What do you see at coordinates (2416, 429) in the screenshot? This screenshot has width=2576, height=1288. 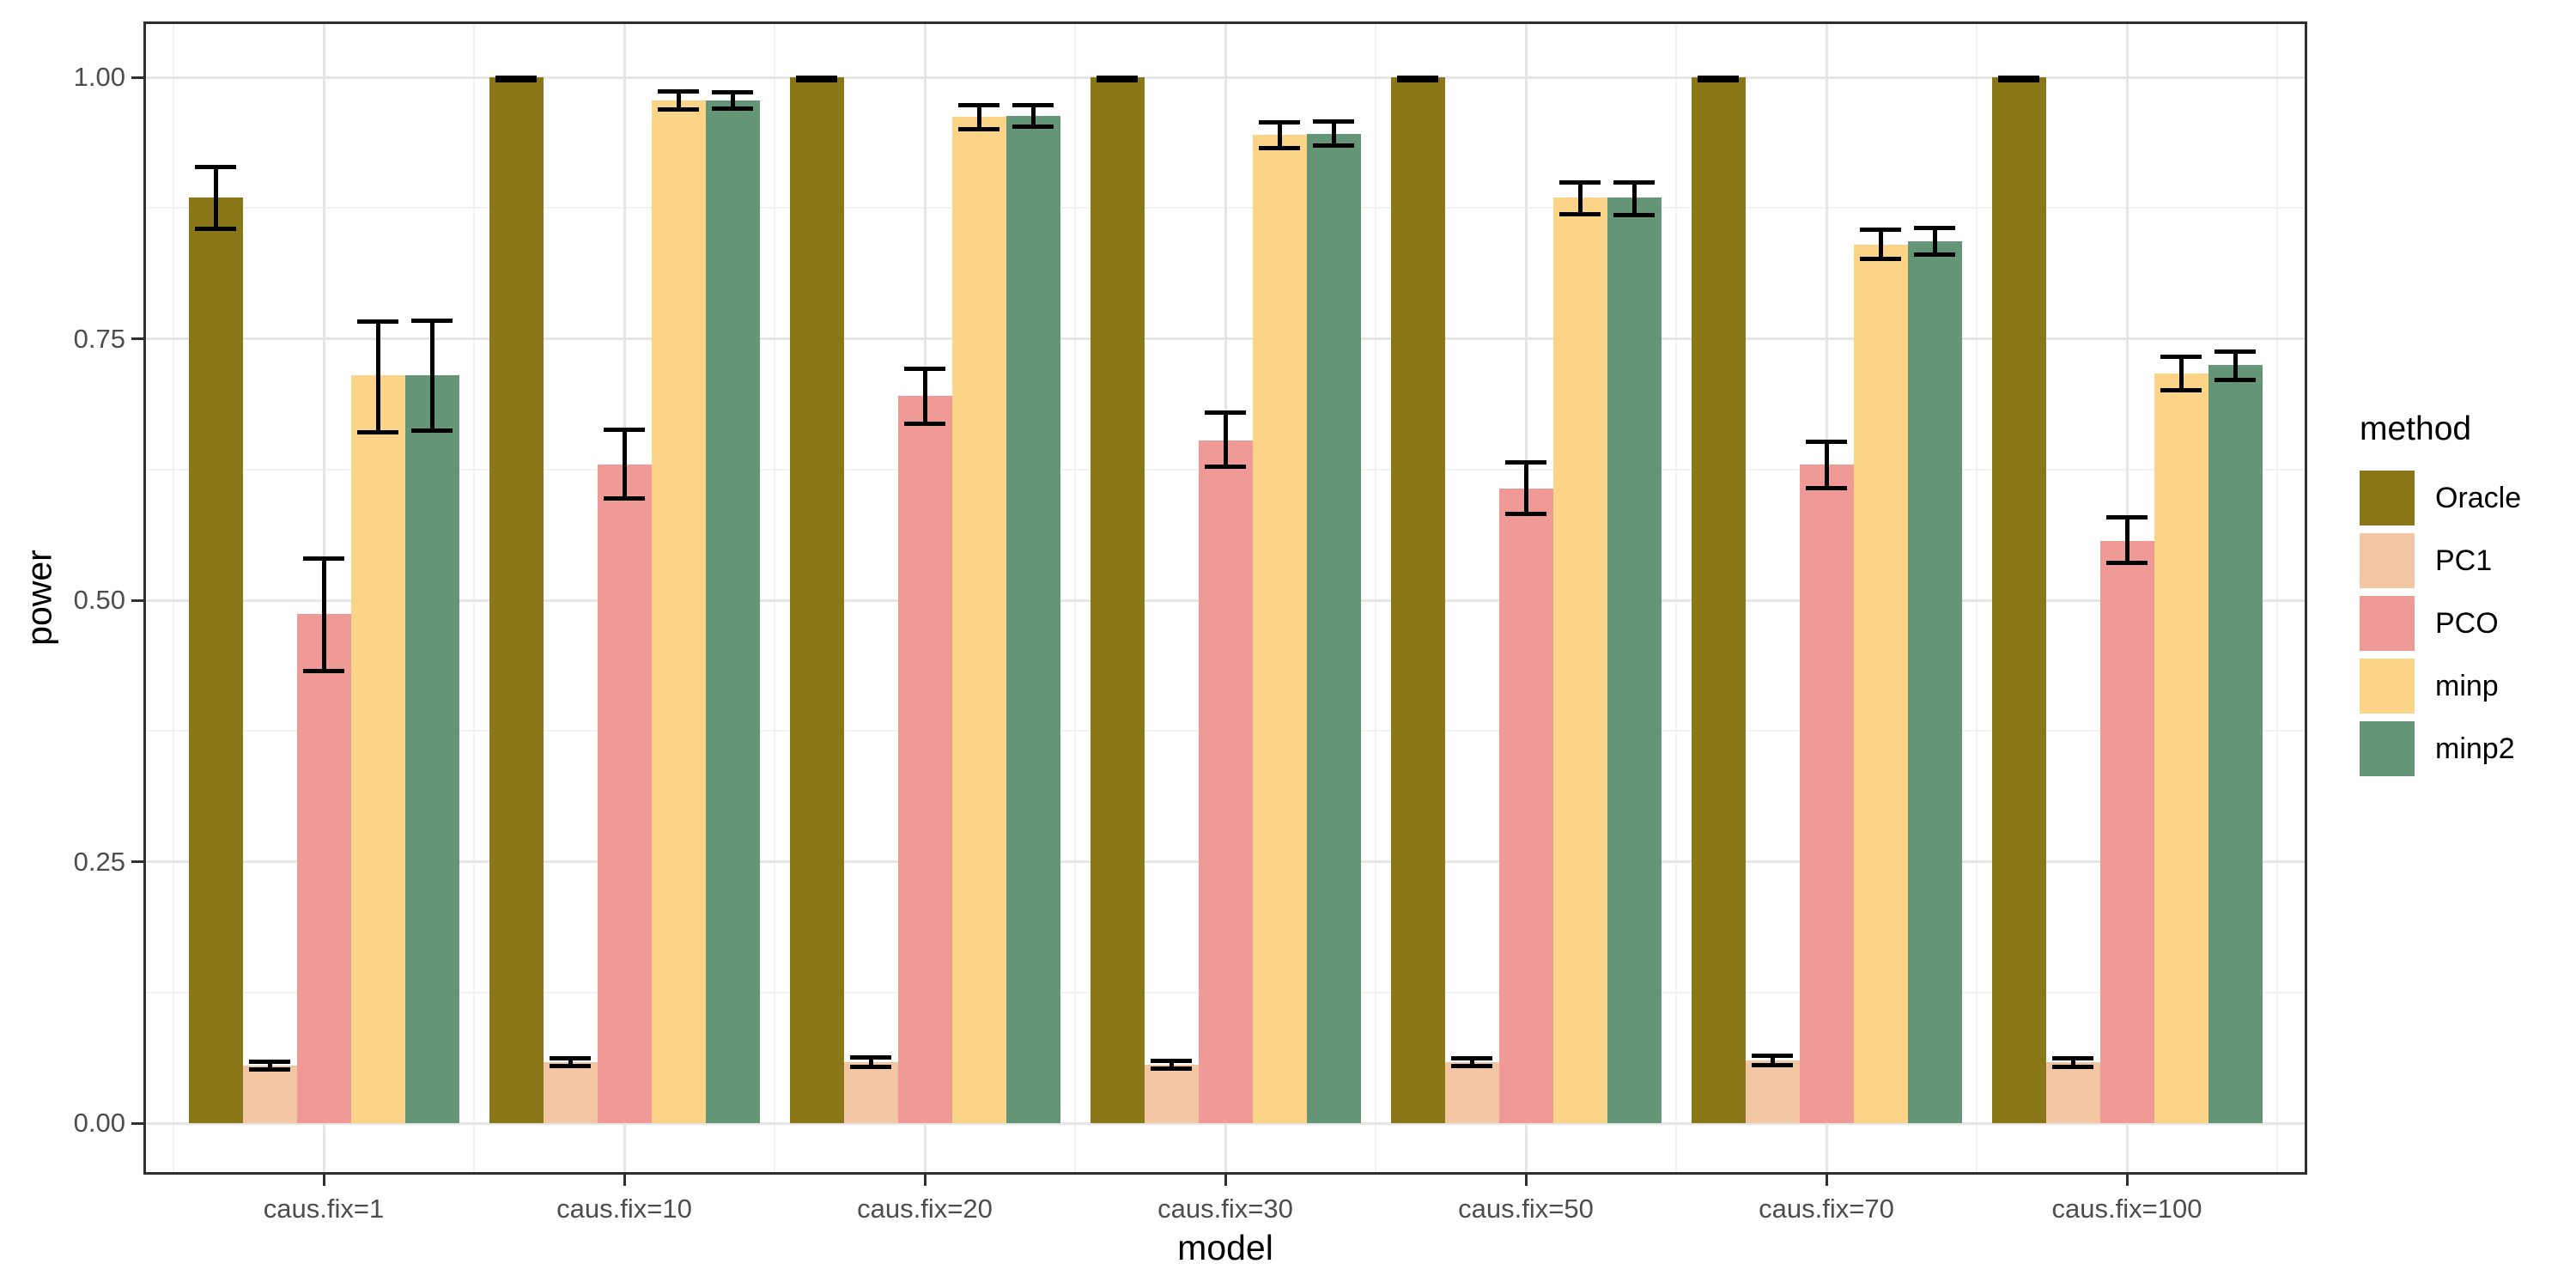 I see `legend-title: method` at bounding box center [2416, 429].